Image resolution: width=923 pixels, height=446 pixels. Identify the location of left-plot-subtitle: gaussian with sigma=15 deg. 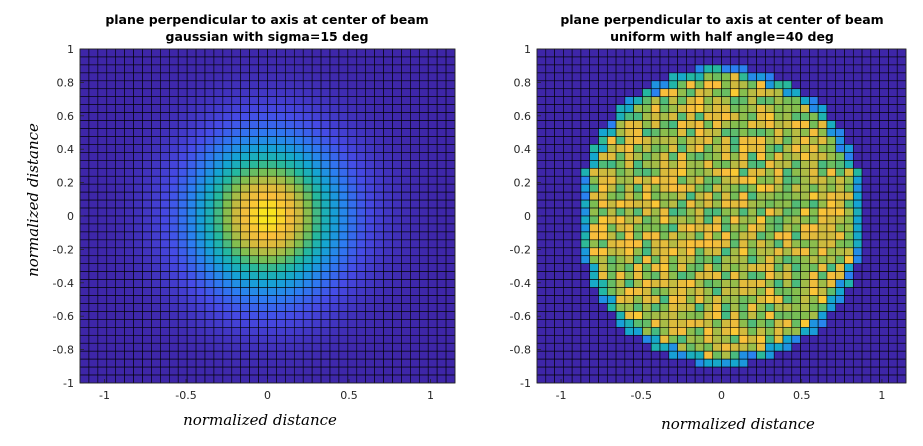
(267, 36).